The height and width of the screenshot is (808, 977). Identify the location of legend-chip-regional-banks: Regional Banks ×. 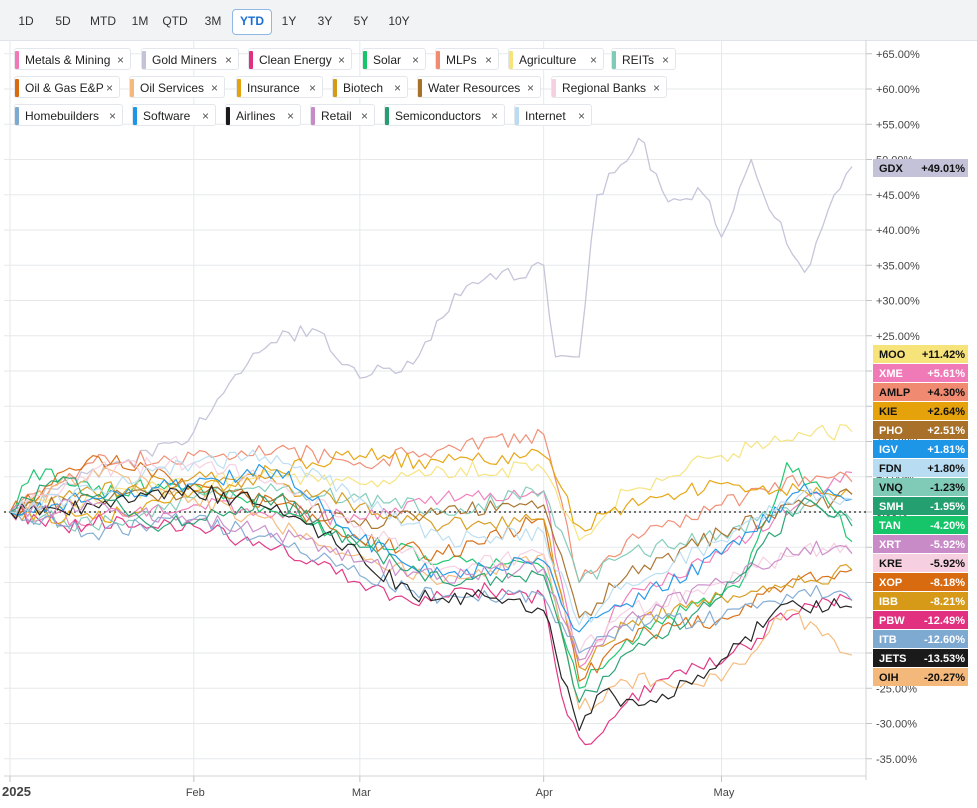
(609, 87).